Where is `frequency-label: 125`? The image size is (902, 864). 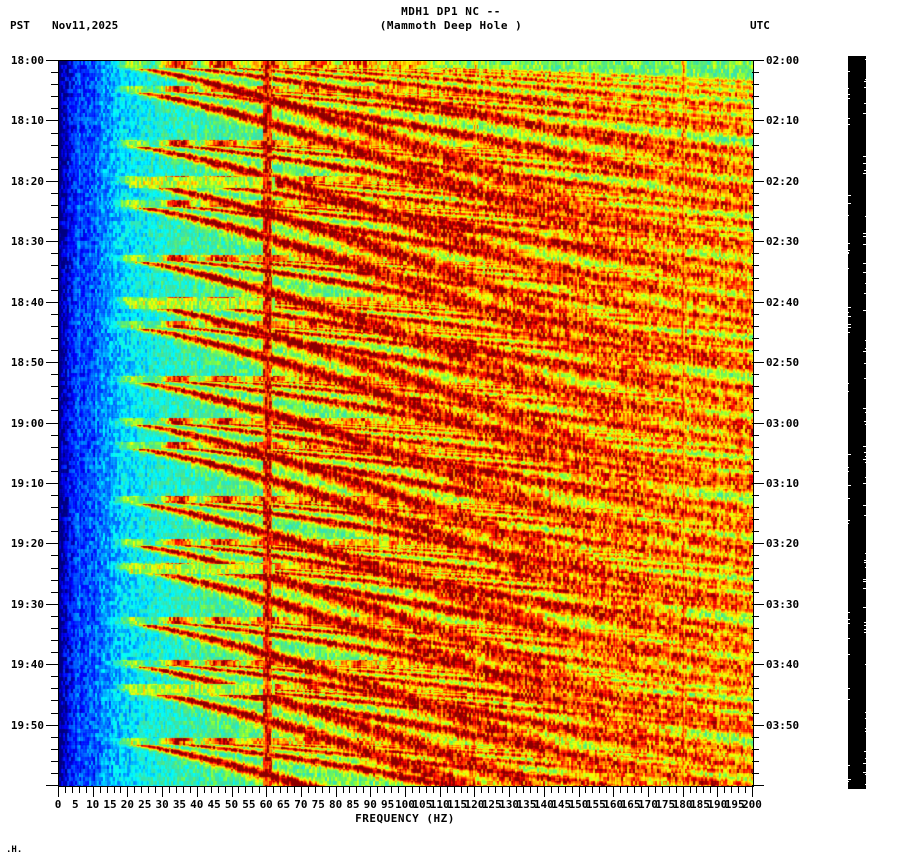
frequency-label: 125 is located at coordinates (491, 804).